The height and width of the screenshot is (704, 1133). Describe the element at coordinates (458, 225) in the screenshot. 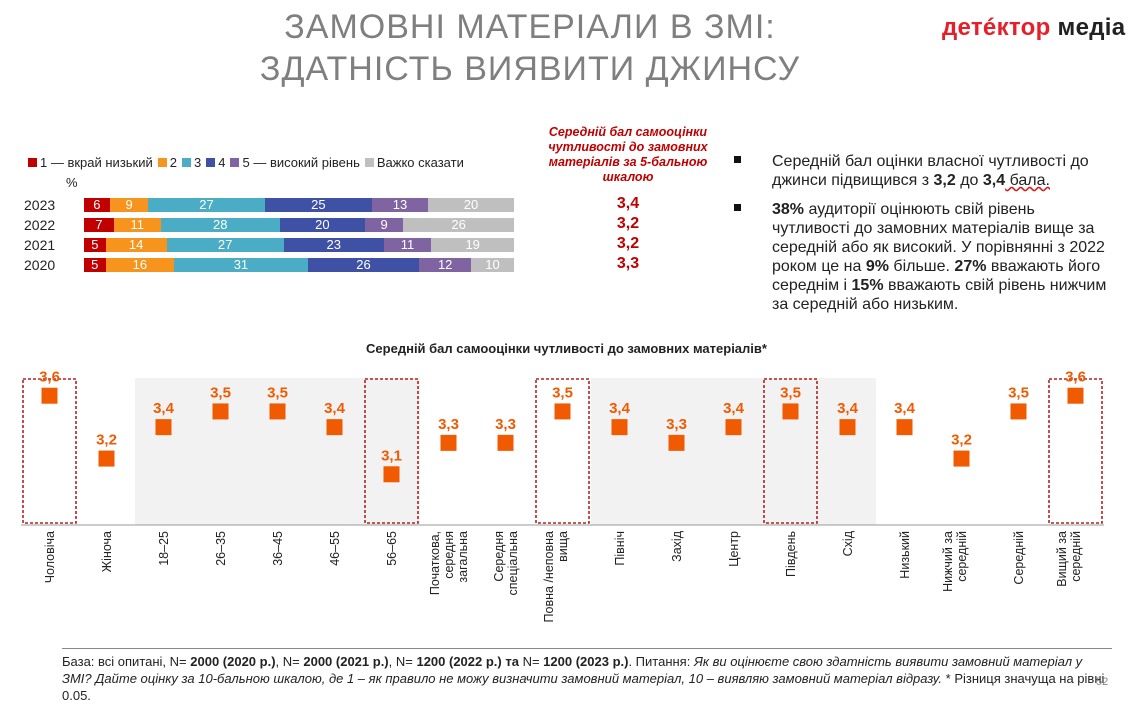

I see `bar-segment: 26` at that location.